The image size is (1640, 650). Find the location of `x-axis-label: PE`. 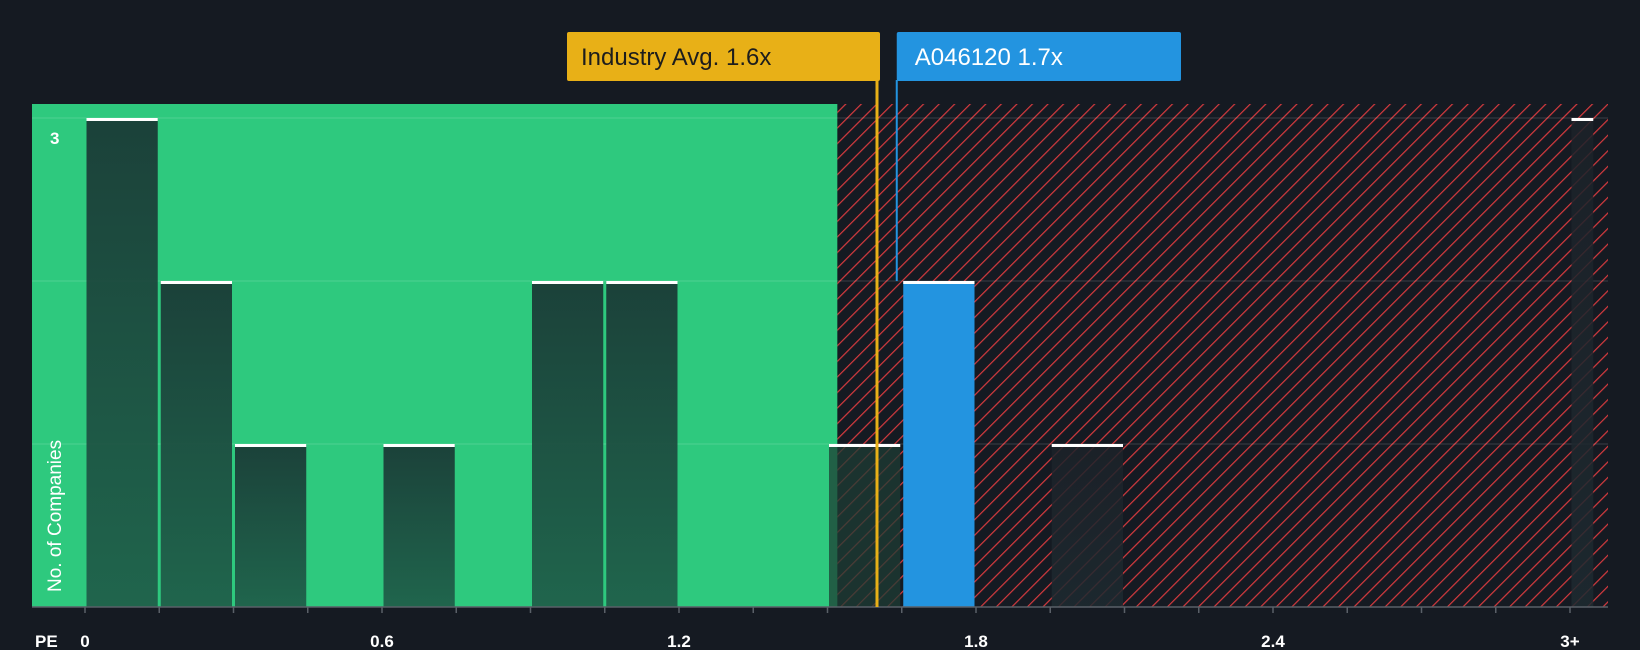

x-axis-label: PE is located at coordinates (46, 641).